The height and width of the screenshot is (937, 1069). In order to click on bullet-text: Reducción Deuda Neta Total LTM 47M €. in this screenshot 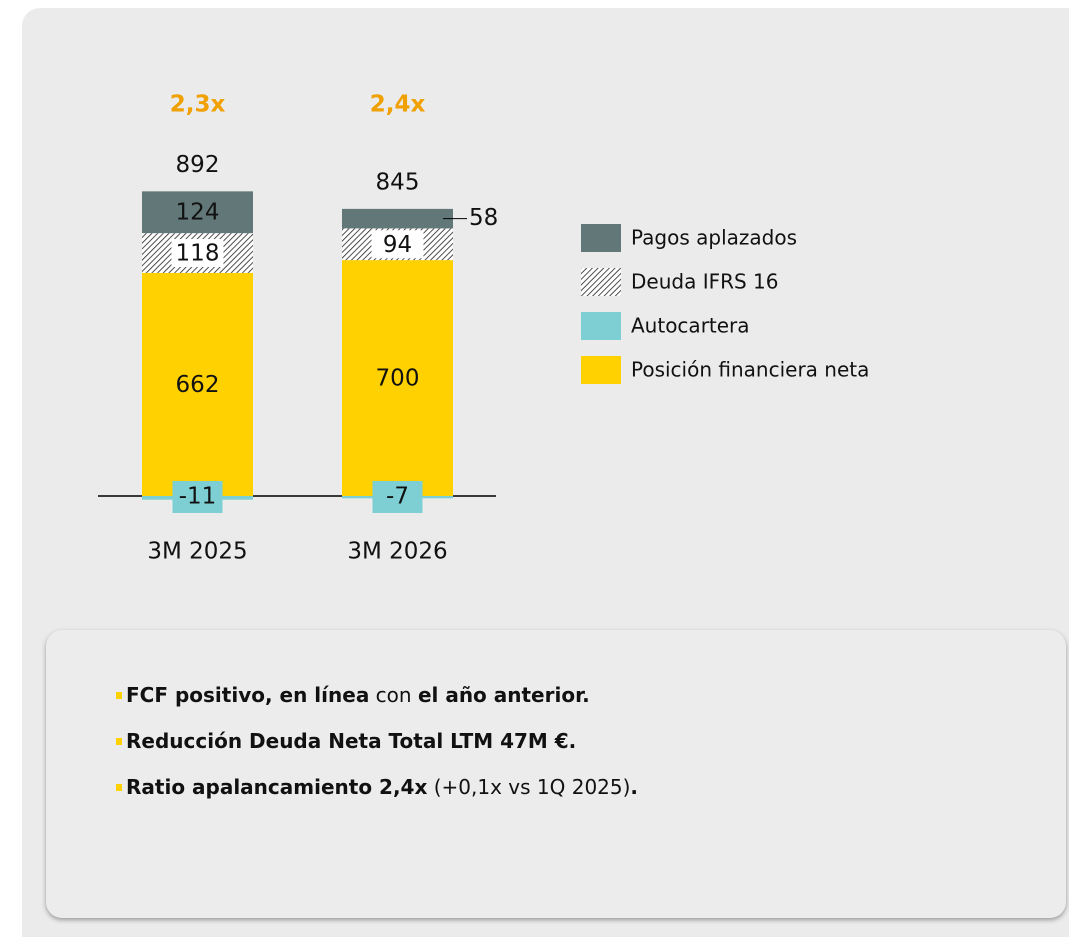, I will do `click(351, 741)`.